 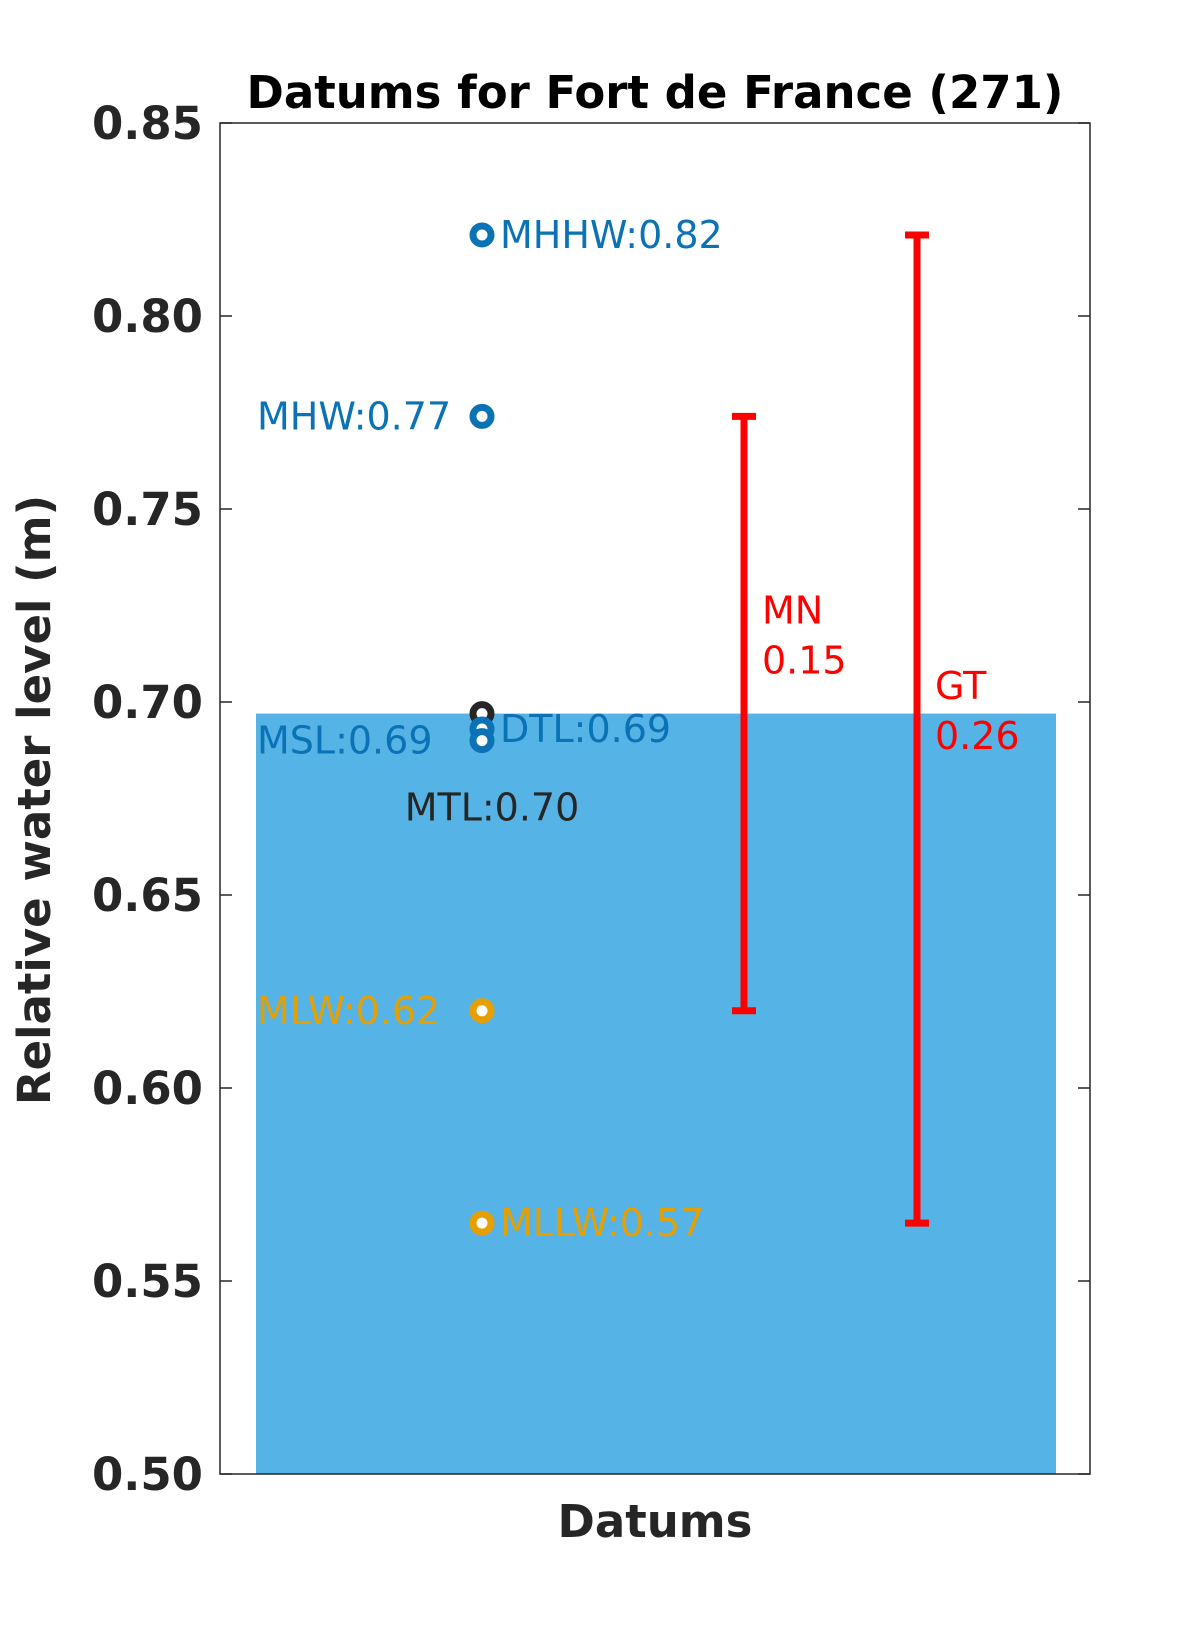 I want to click on gt-range-value: 0.26, so click(x=977, y=736).